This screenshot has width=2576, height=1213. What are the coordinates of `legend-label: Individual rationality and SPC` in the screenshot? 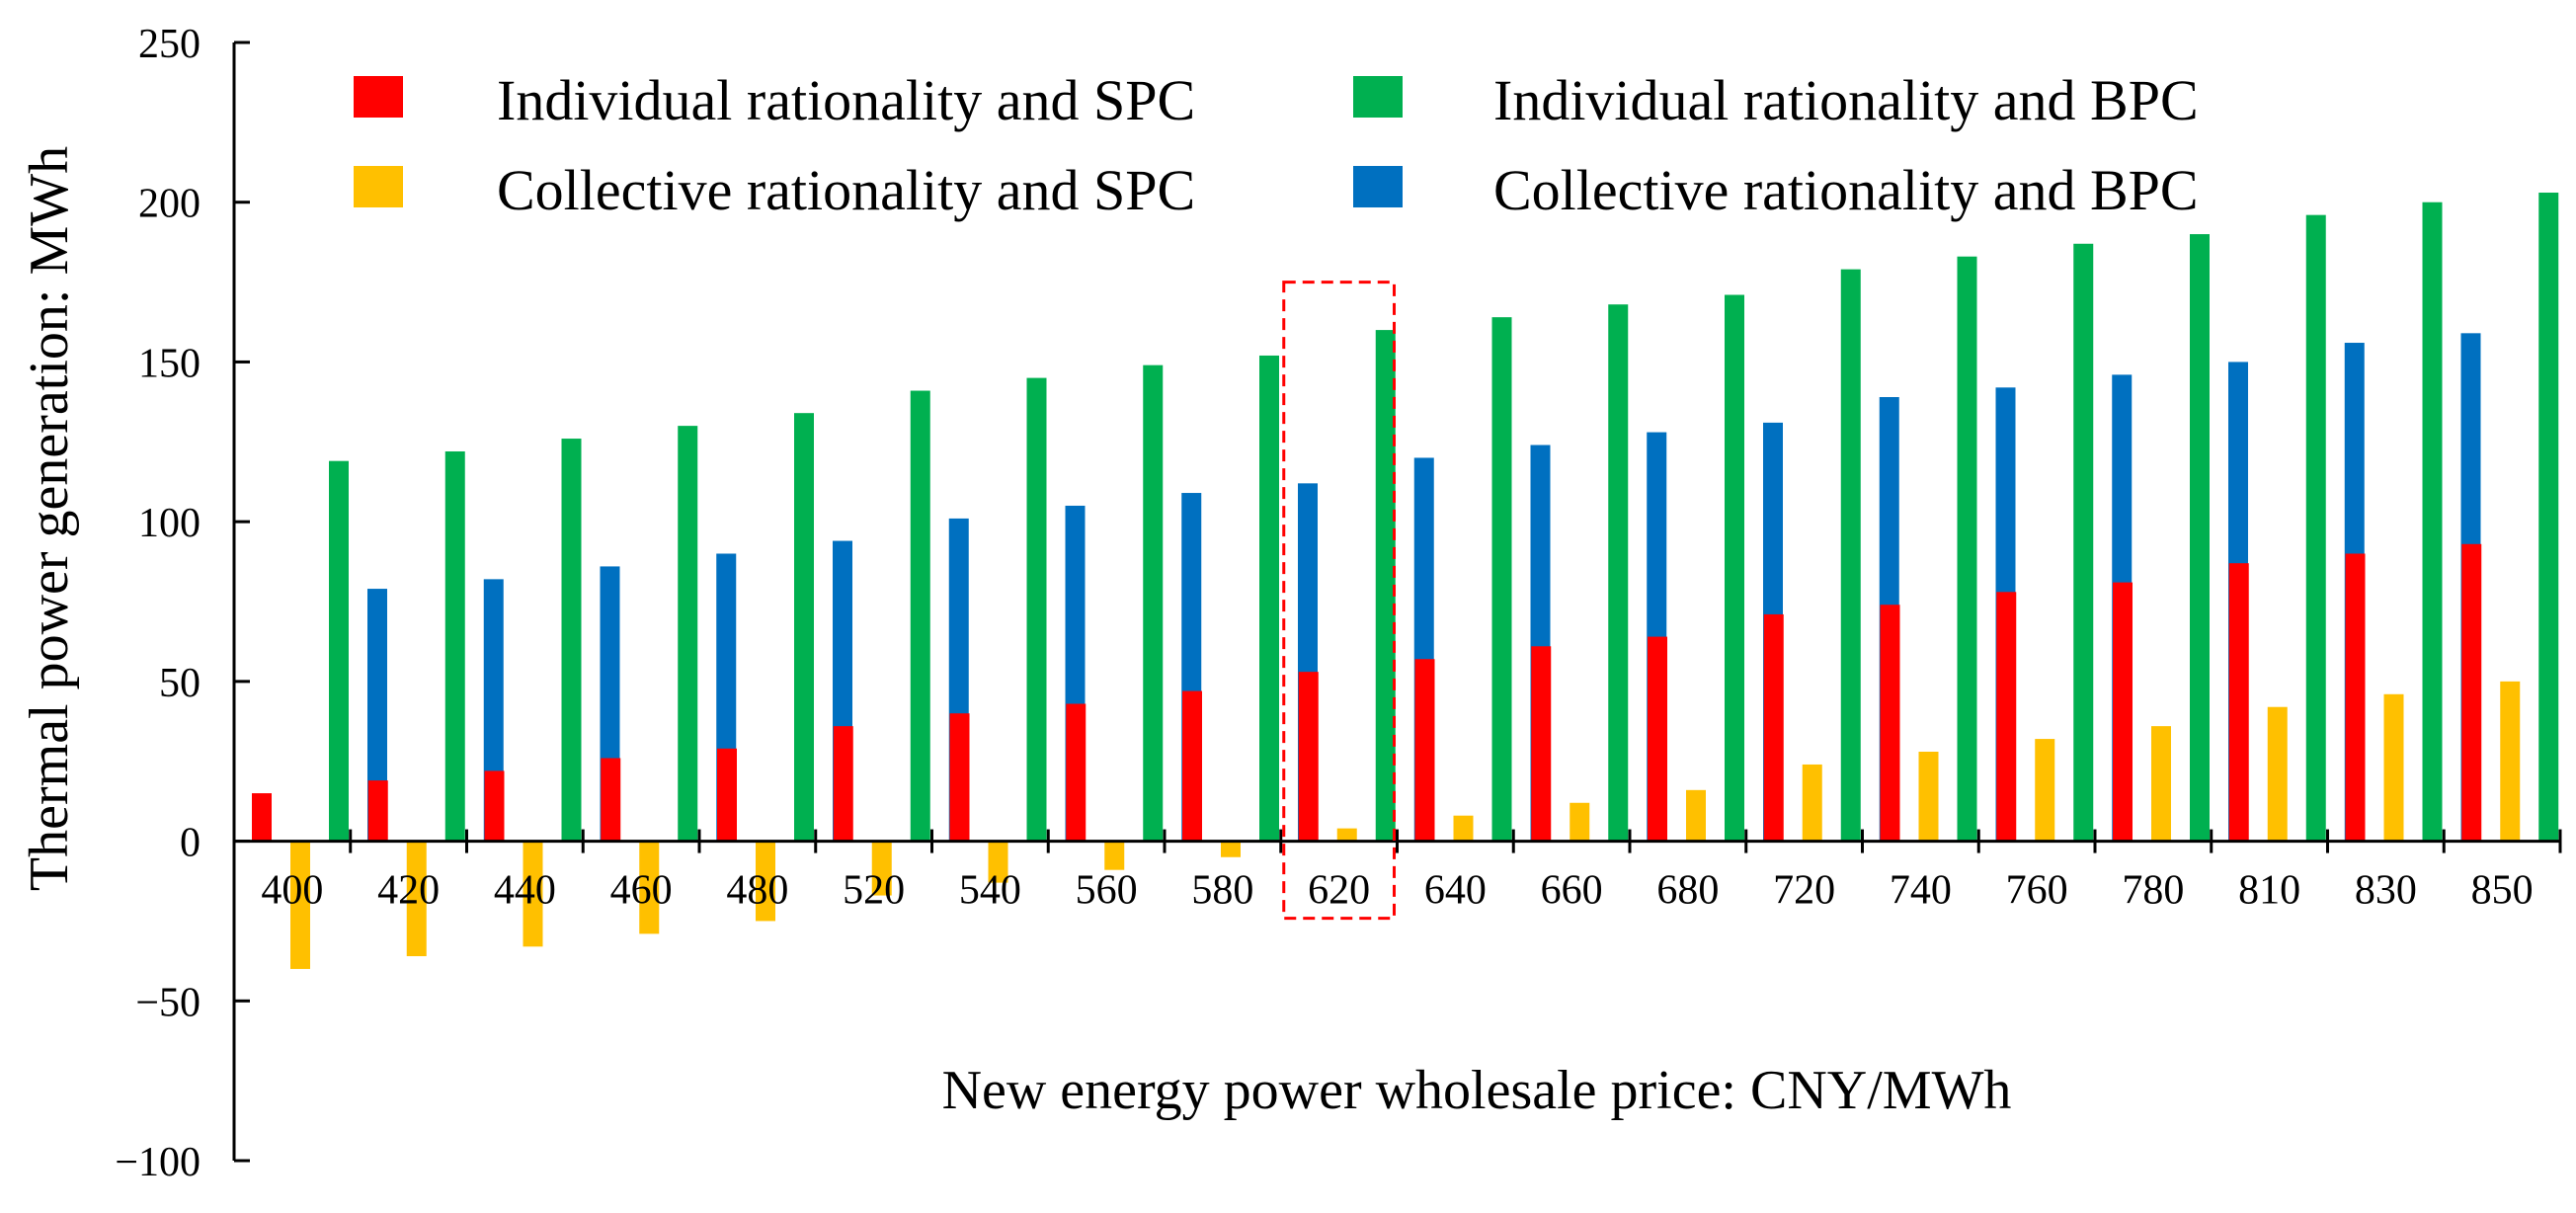 It's located at (846, 100).